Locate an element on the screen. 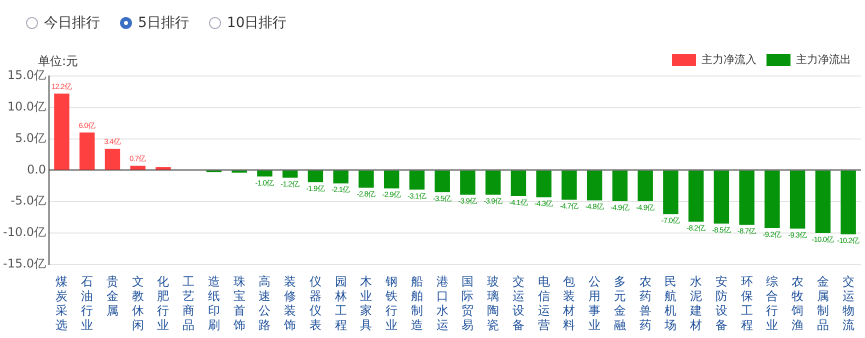 The height and width of the screenshot is (338, 865). x-tick-label: 港口水运 is located at coordinates (442, 303).